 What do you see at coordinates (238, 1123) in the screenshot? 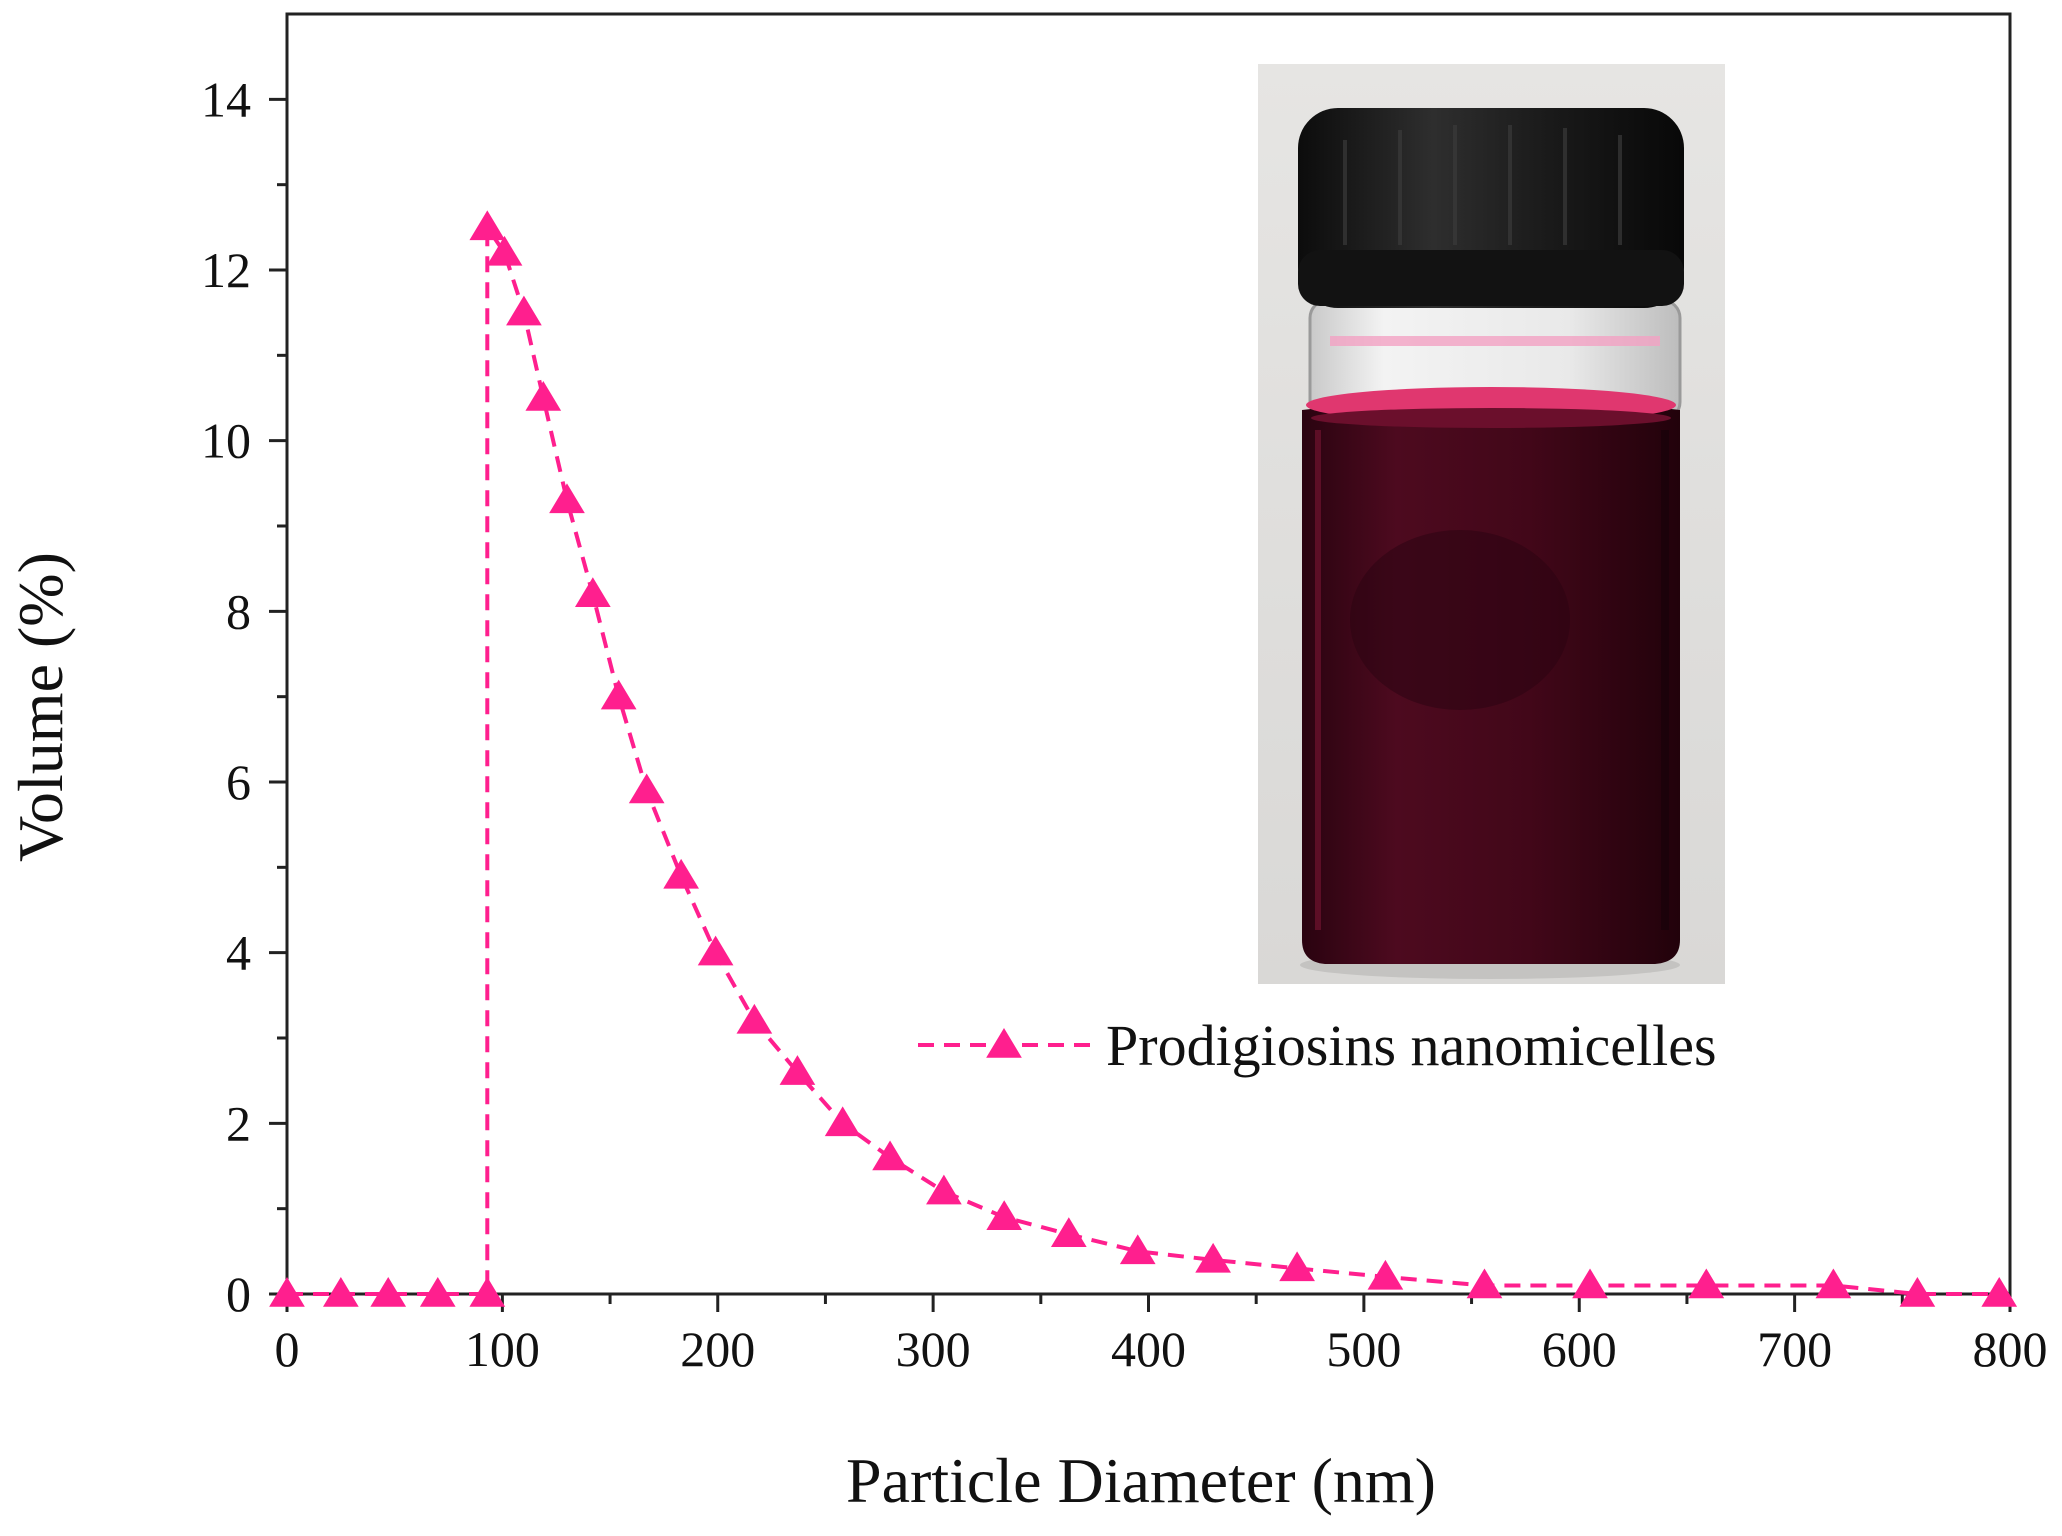
I see `y-tick-label: 2` at bounding box center [238, 1123].